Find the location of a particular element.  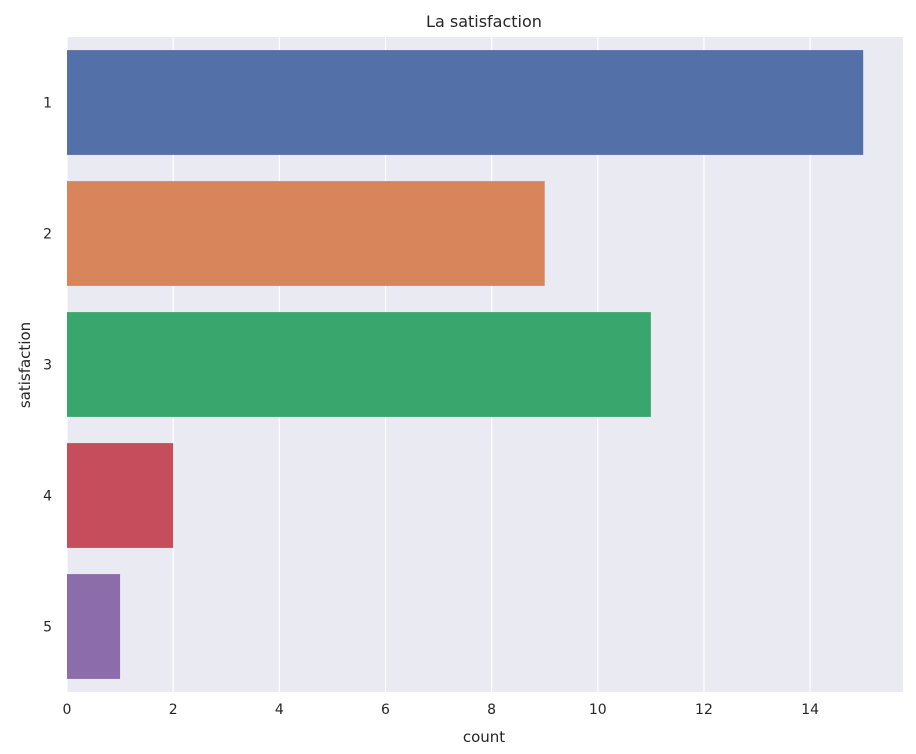

y-tick-label: 1 is located at coordinates (47, 104).